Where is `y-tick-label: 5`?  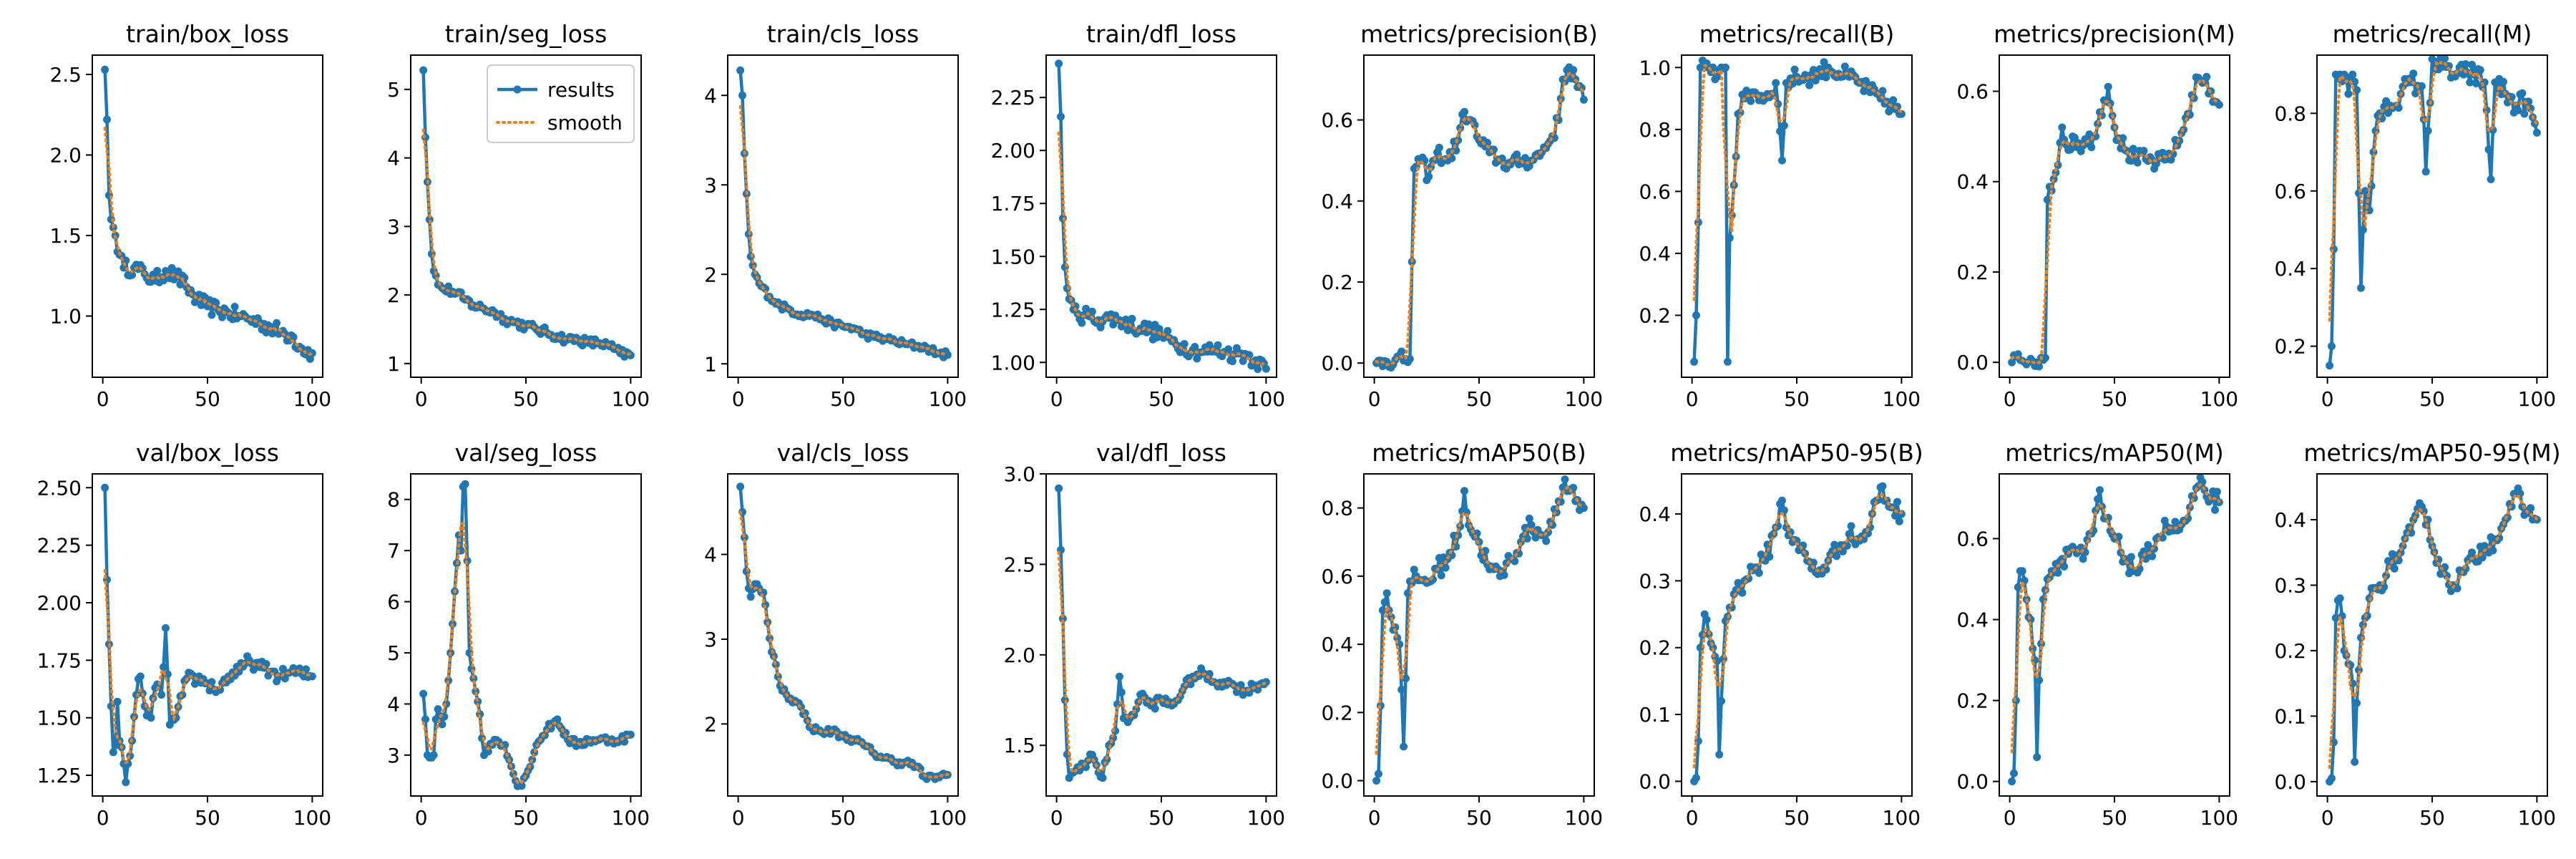
y-tick-label: 5 is located at coordinates (393, 653).